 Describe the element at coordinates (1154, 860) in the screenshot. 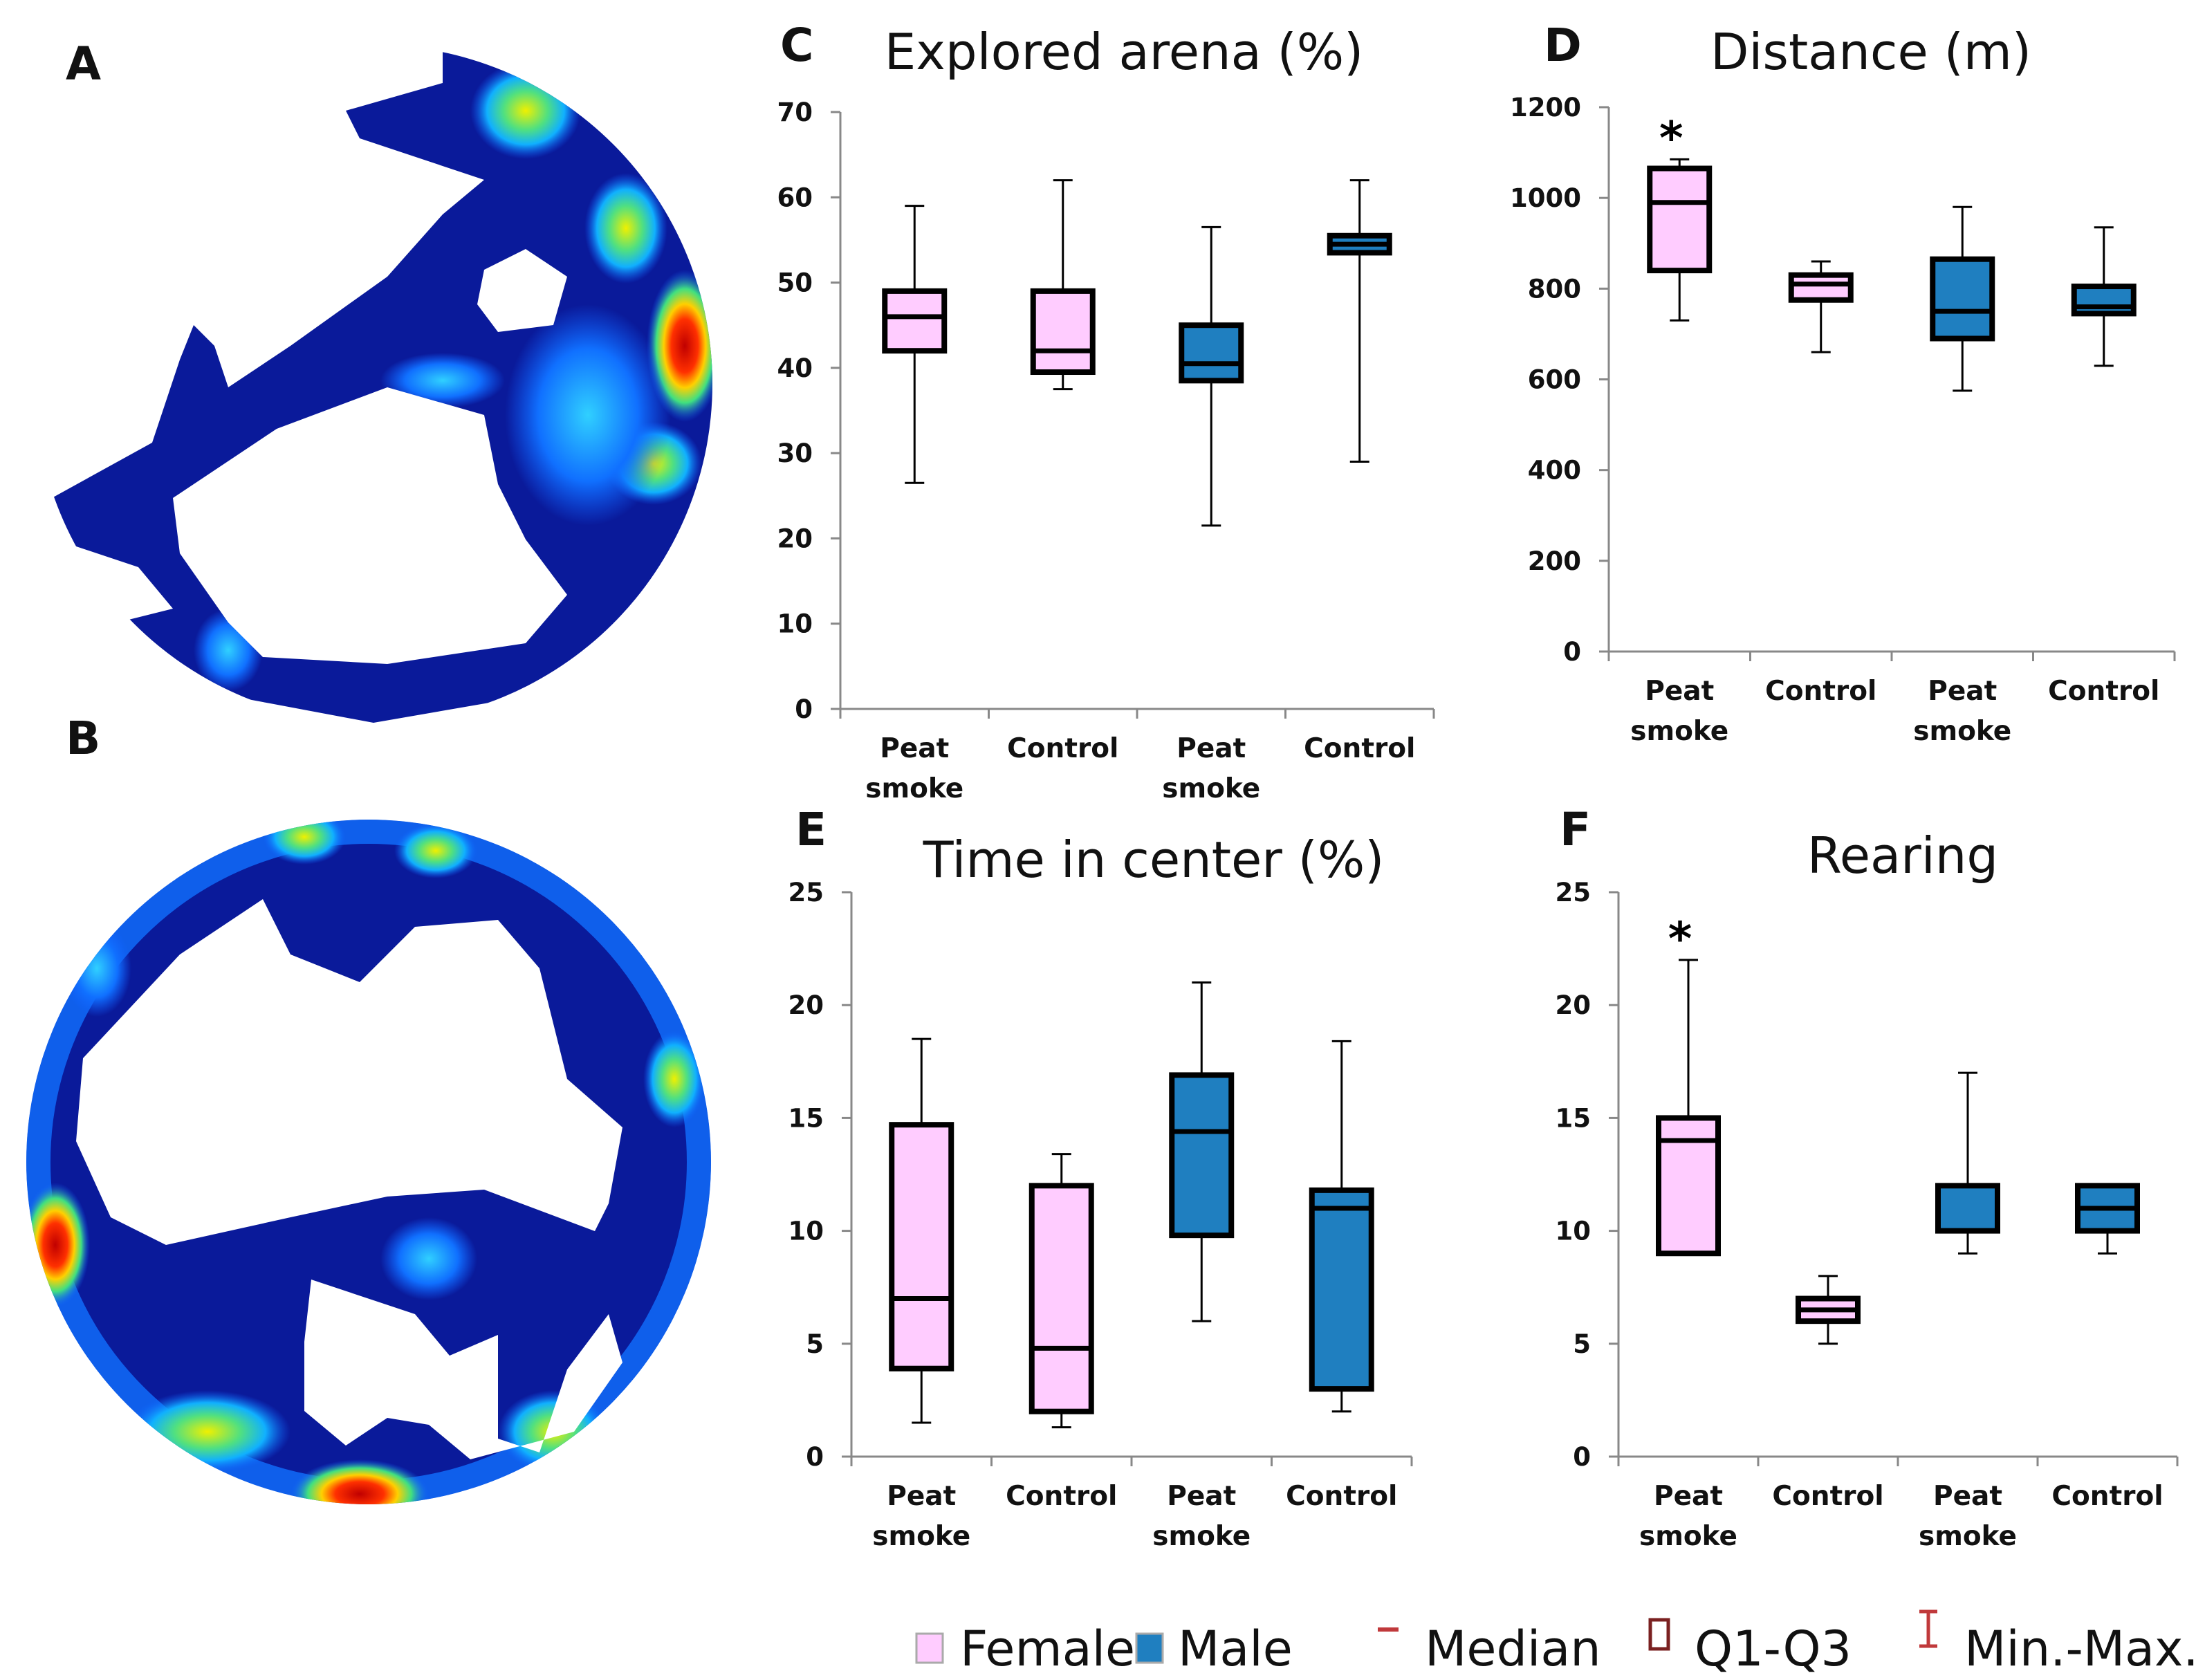

I see `chart-title: Time in center (%)` at that location.